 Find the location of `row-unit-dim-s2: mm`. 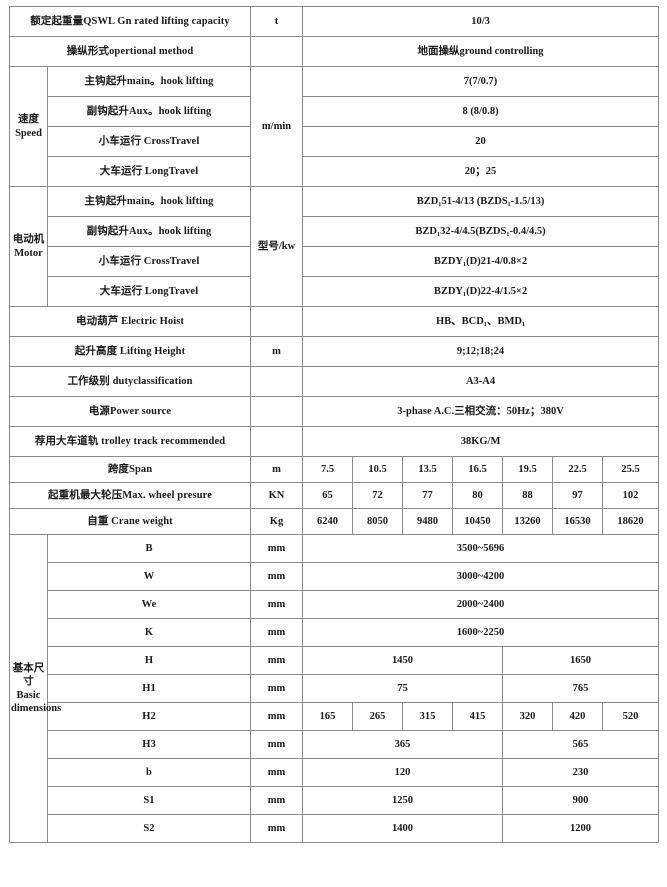

row-unit-dim-s2: mm is located at coordinates (277, 828).